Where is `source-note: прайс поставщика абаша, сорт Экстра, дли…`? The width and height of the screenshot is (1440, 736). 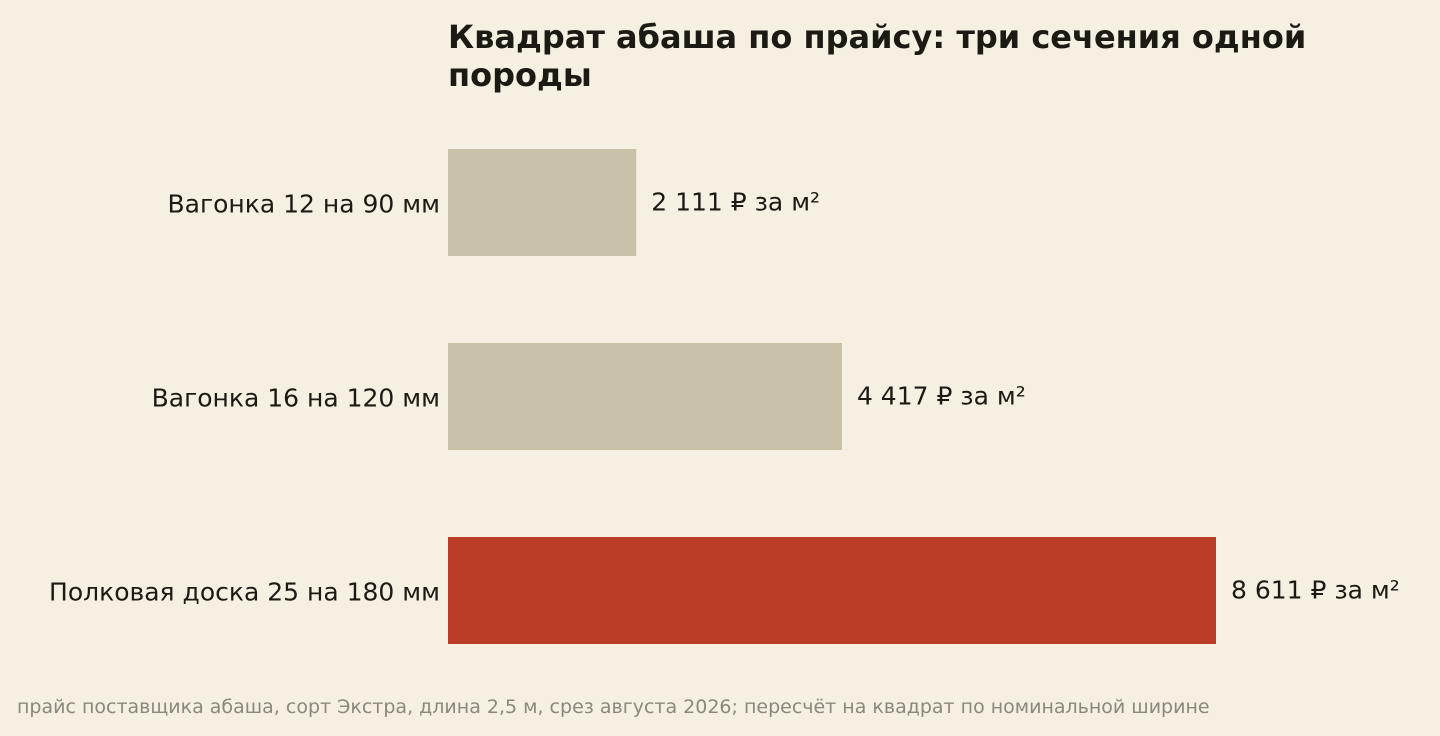
source-note: прайс поставщика абаша, сорт Экстра, дли… is located at coordinates (613, 707).